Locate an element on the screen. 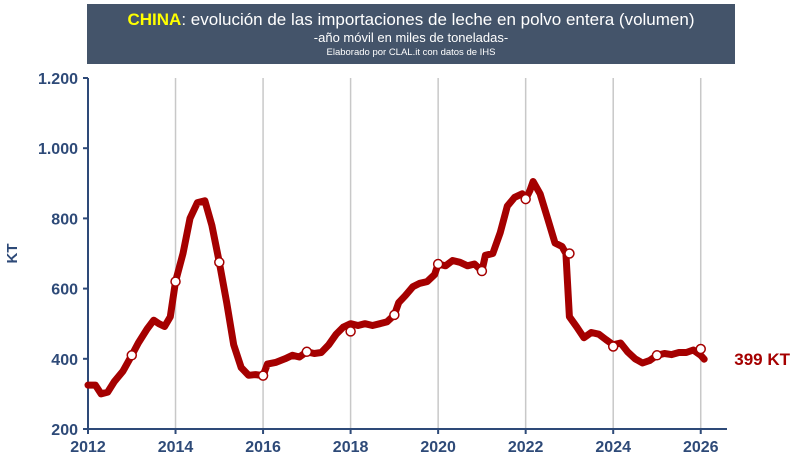 The image size is (800, 466). x-tick-label: 2026 is located at coordinates (701, 447).